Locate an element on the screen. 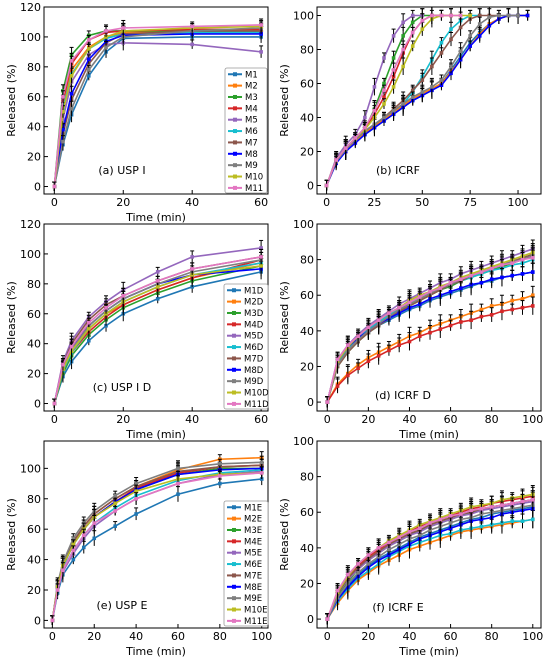 This screenshot has width=550, height=659. x-tick-label: 80 is located at coordinates (492, 419).